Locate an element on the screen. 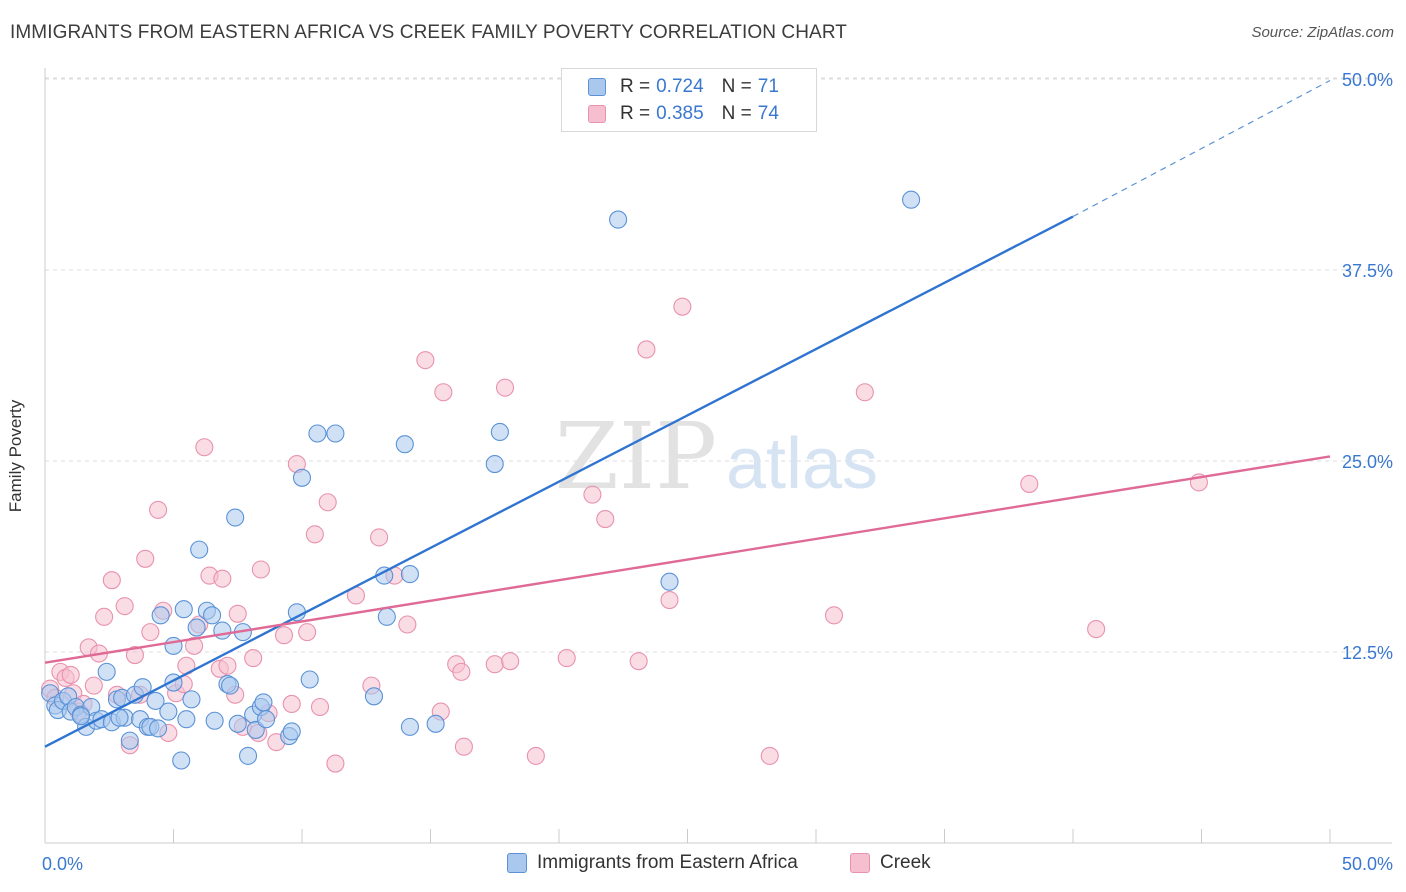 This screenshot has height=892, width=1406. x-tick-label: 50.0% is located at coordinates (1367, 864).